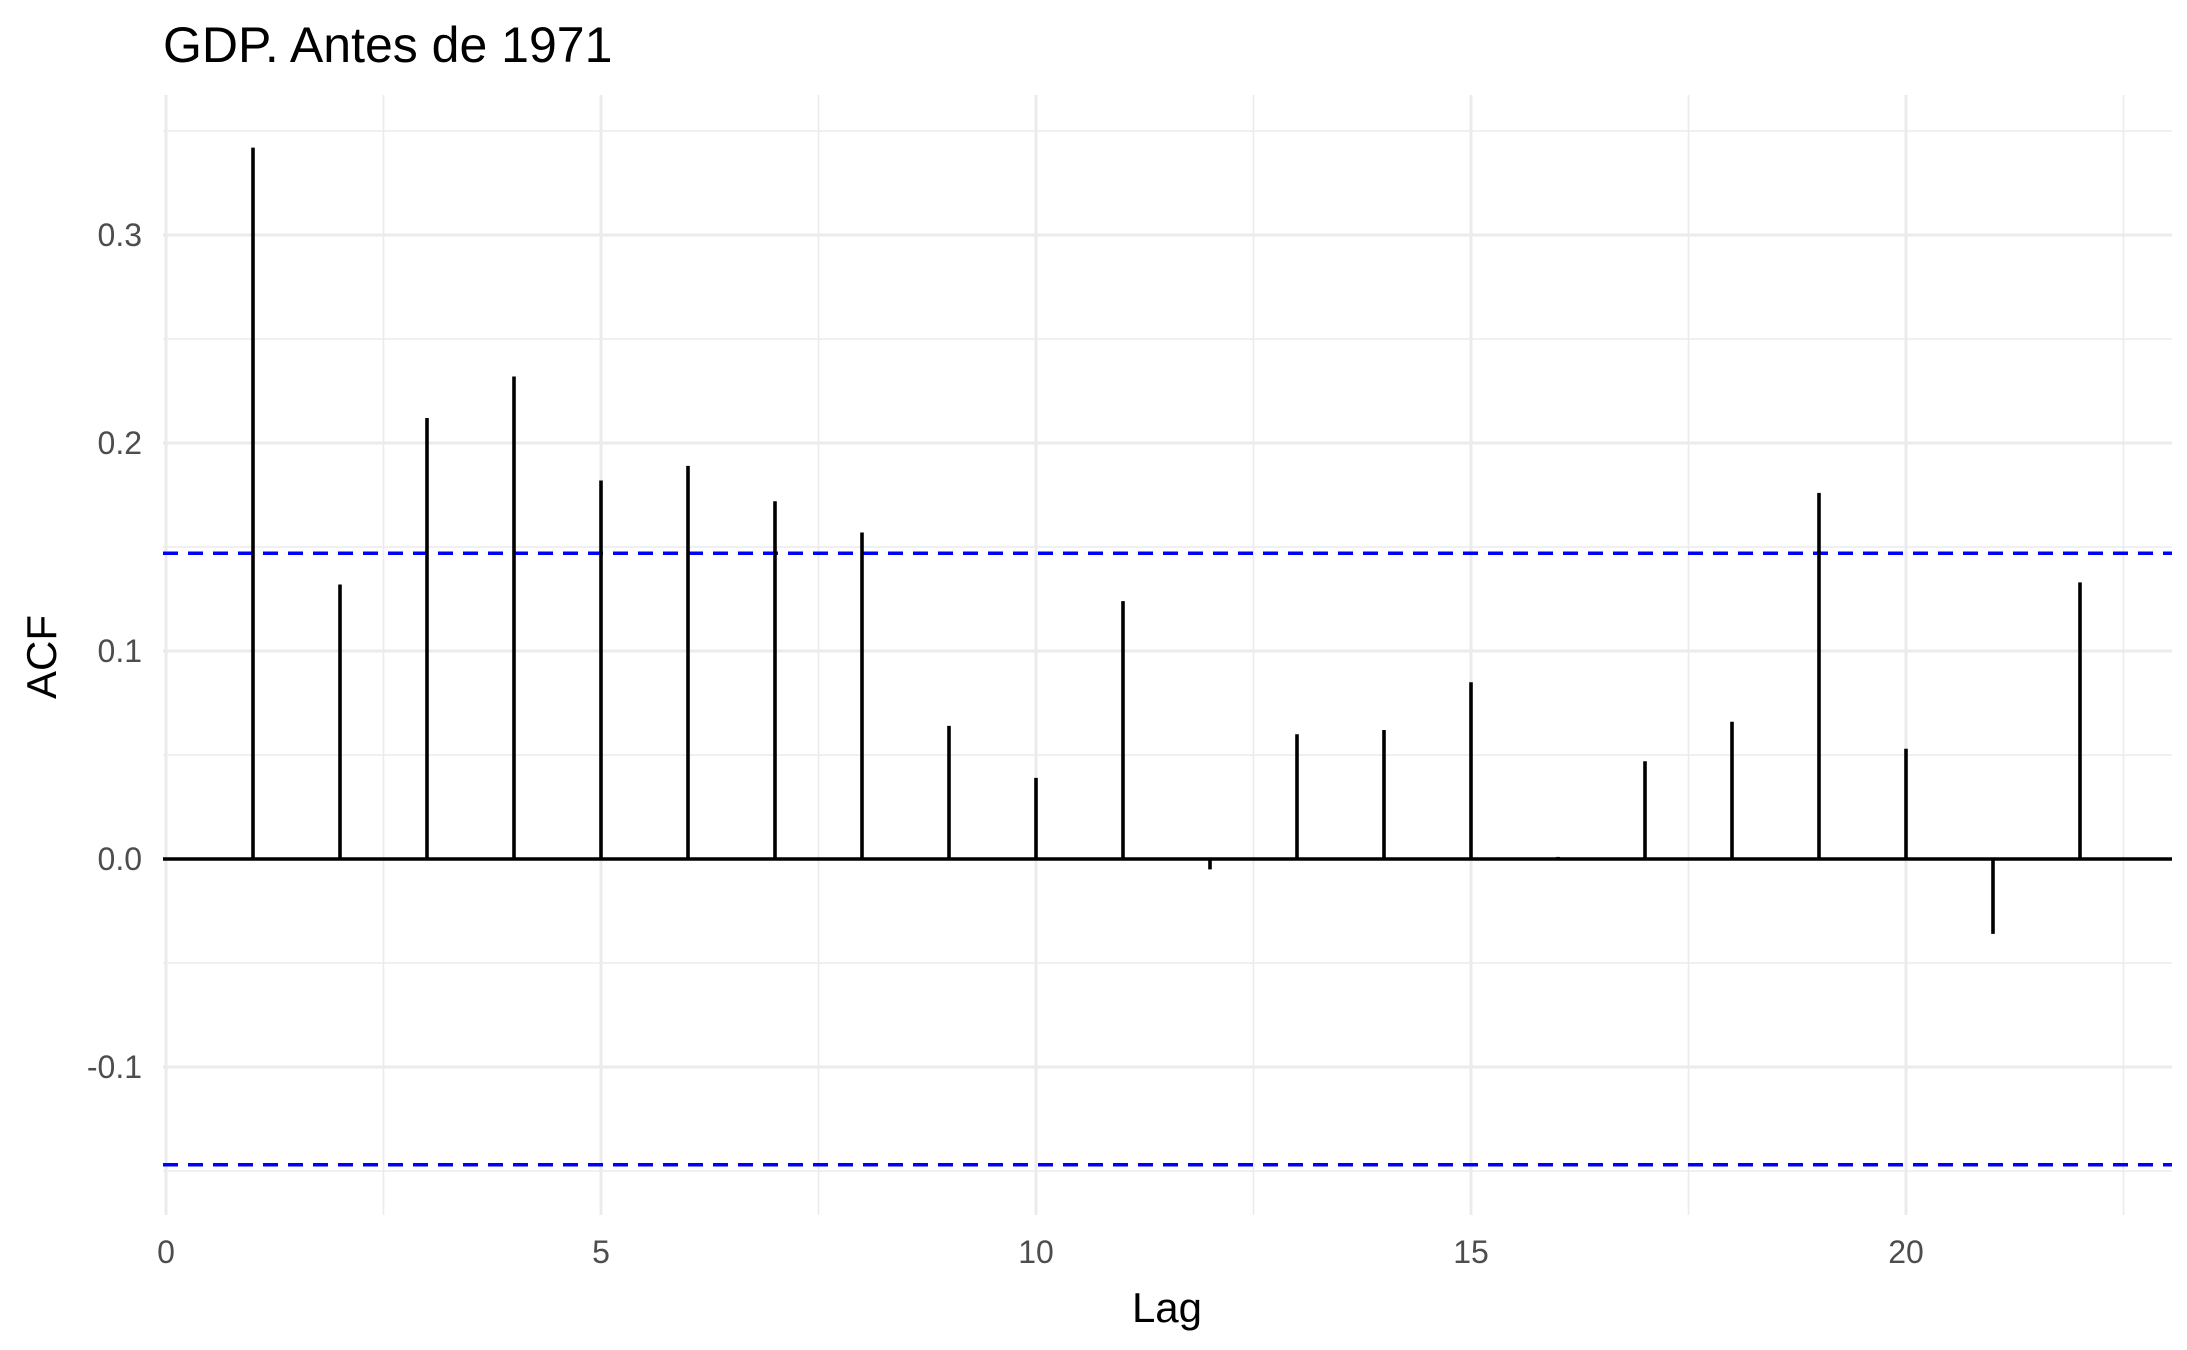  What do you see at coordinates (114, 1067) in the screenshot?
I see `y-tick-label: -0.1` at bounding box center [114, 1067].